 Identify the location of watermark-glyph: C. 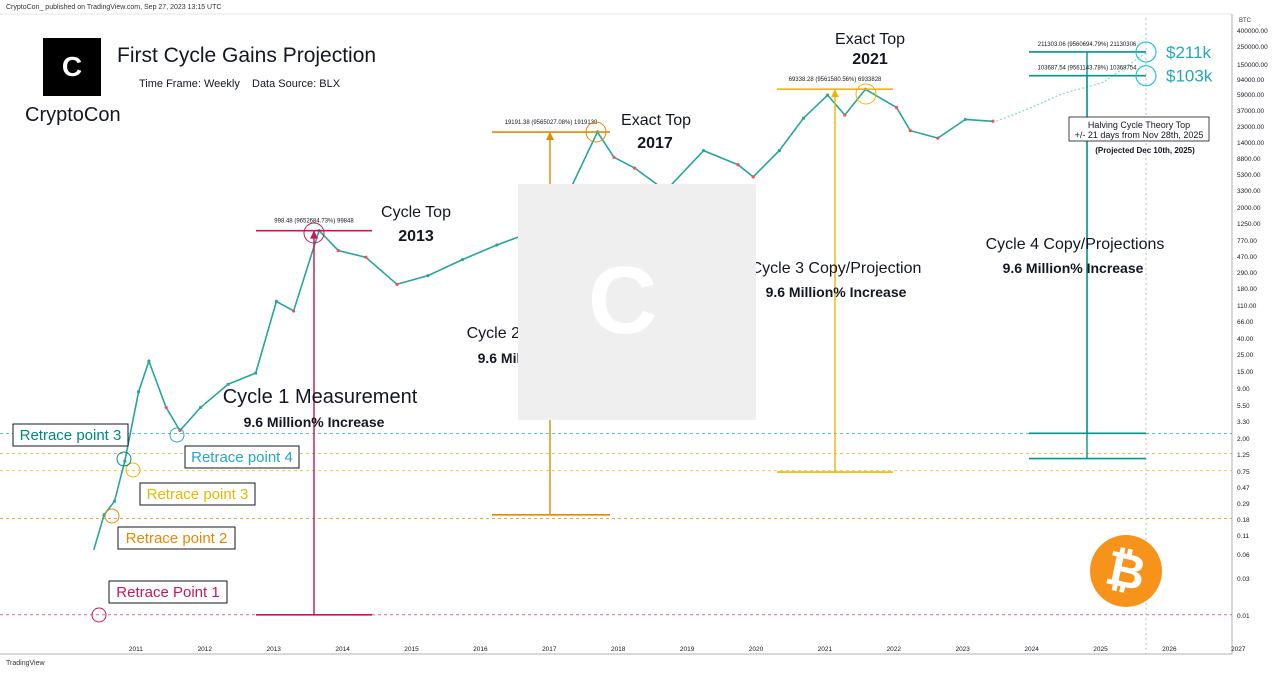
(623, 300).